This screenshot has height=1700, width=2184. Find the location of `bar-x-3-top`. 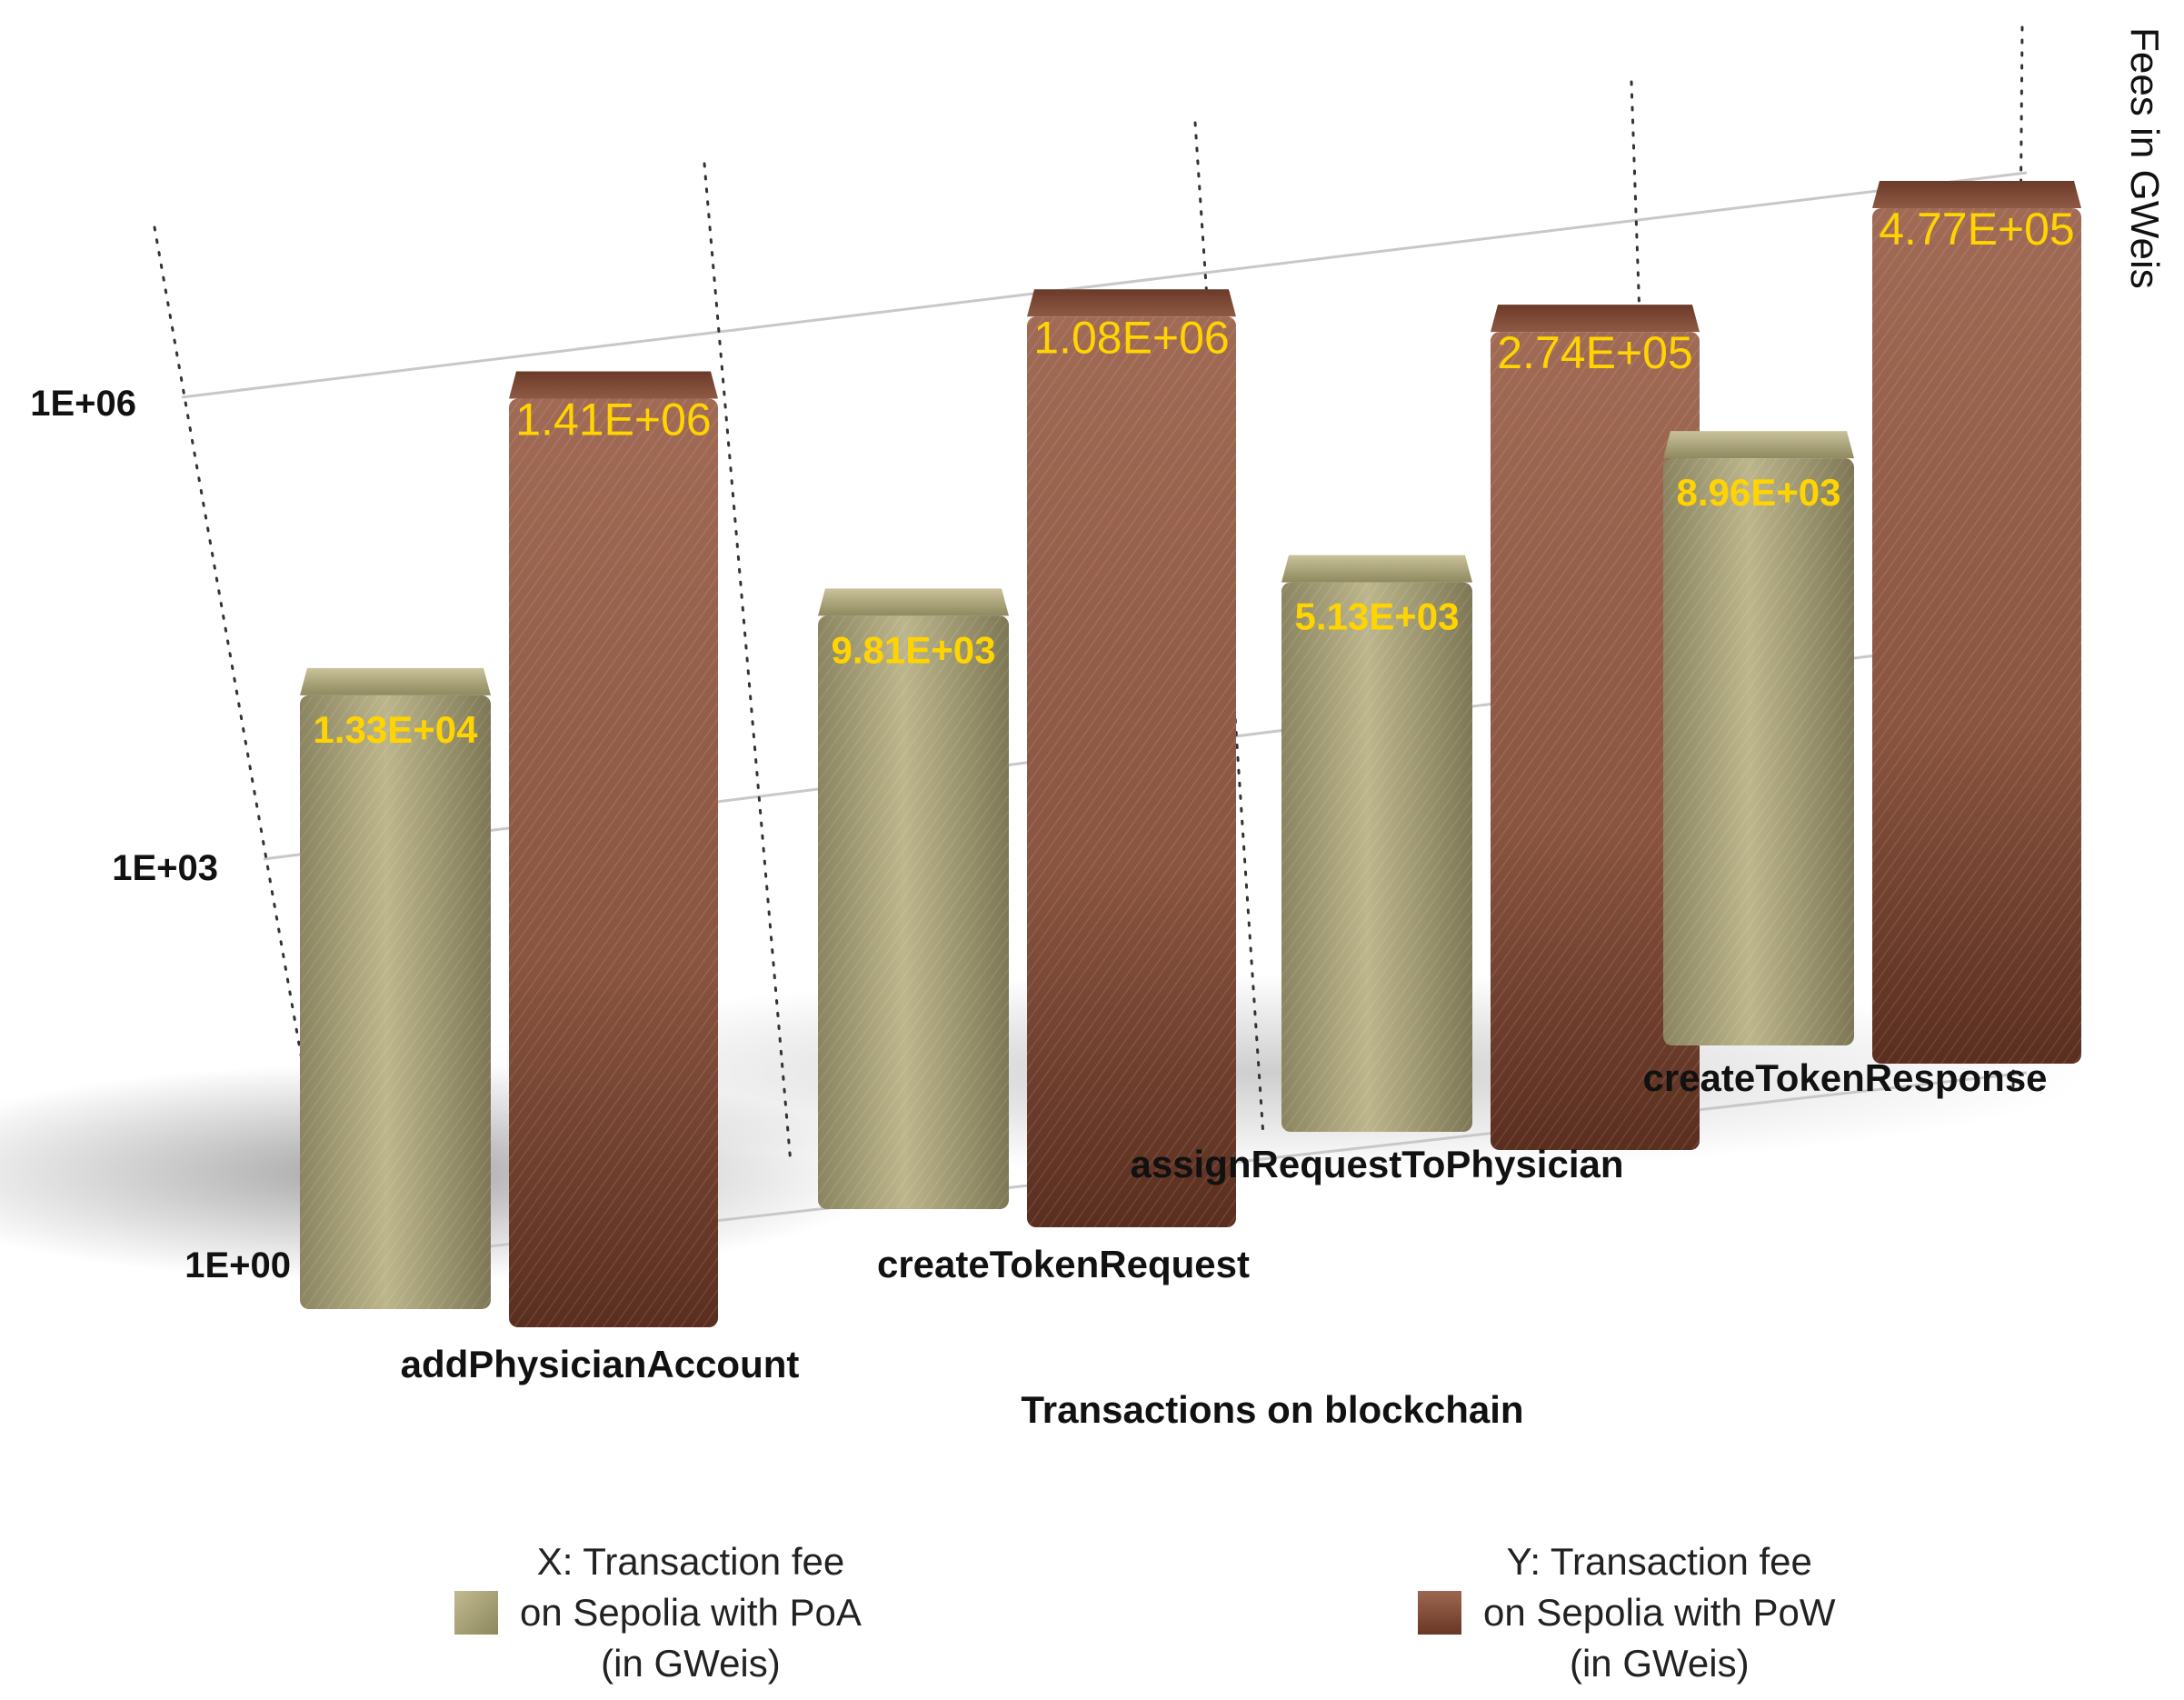

bar-x-3-top is located at coordinates (1759, 445).